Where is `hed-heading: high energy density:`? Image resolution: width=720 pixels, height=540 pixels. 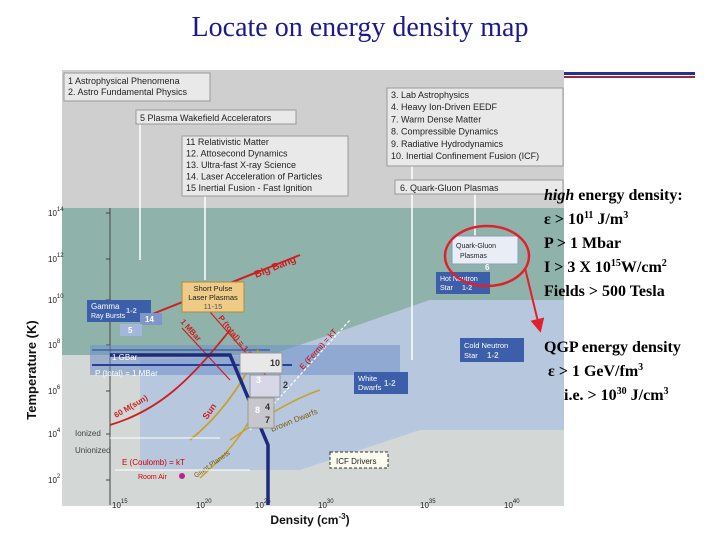
hed-heading: high energy density: is located at coordinates (613, 195).